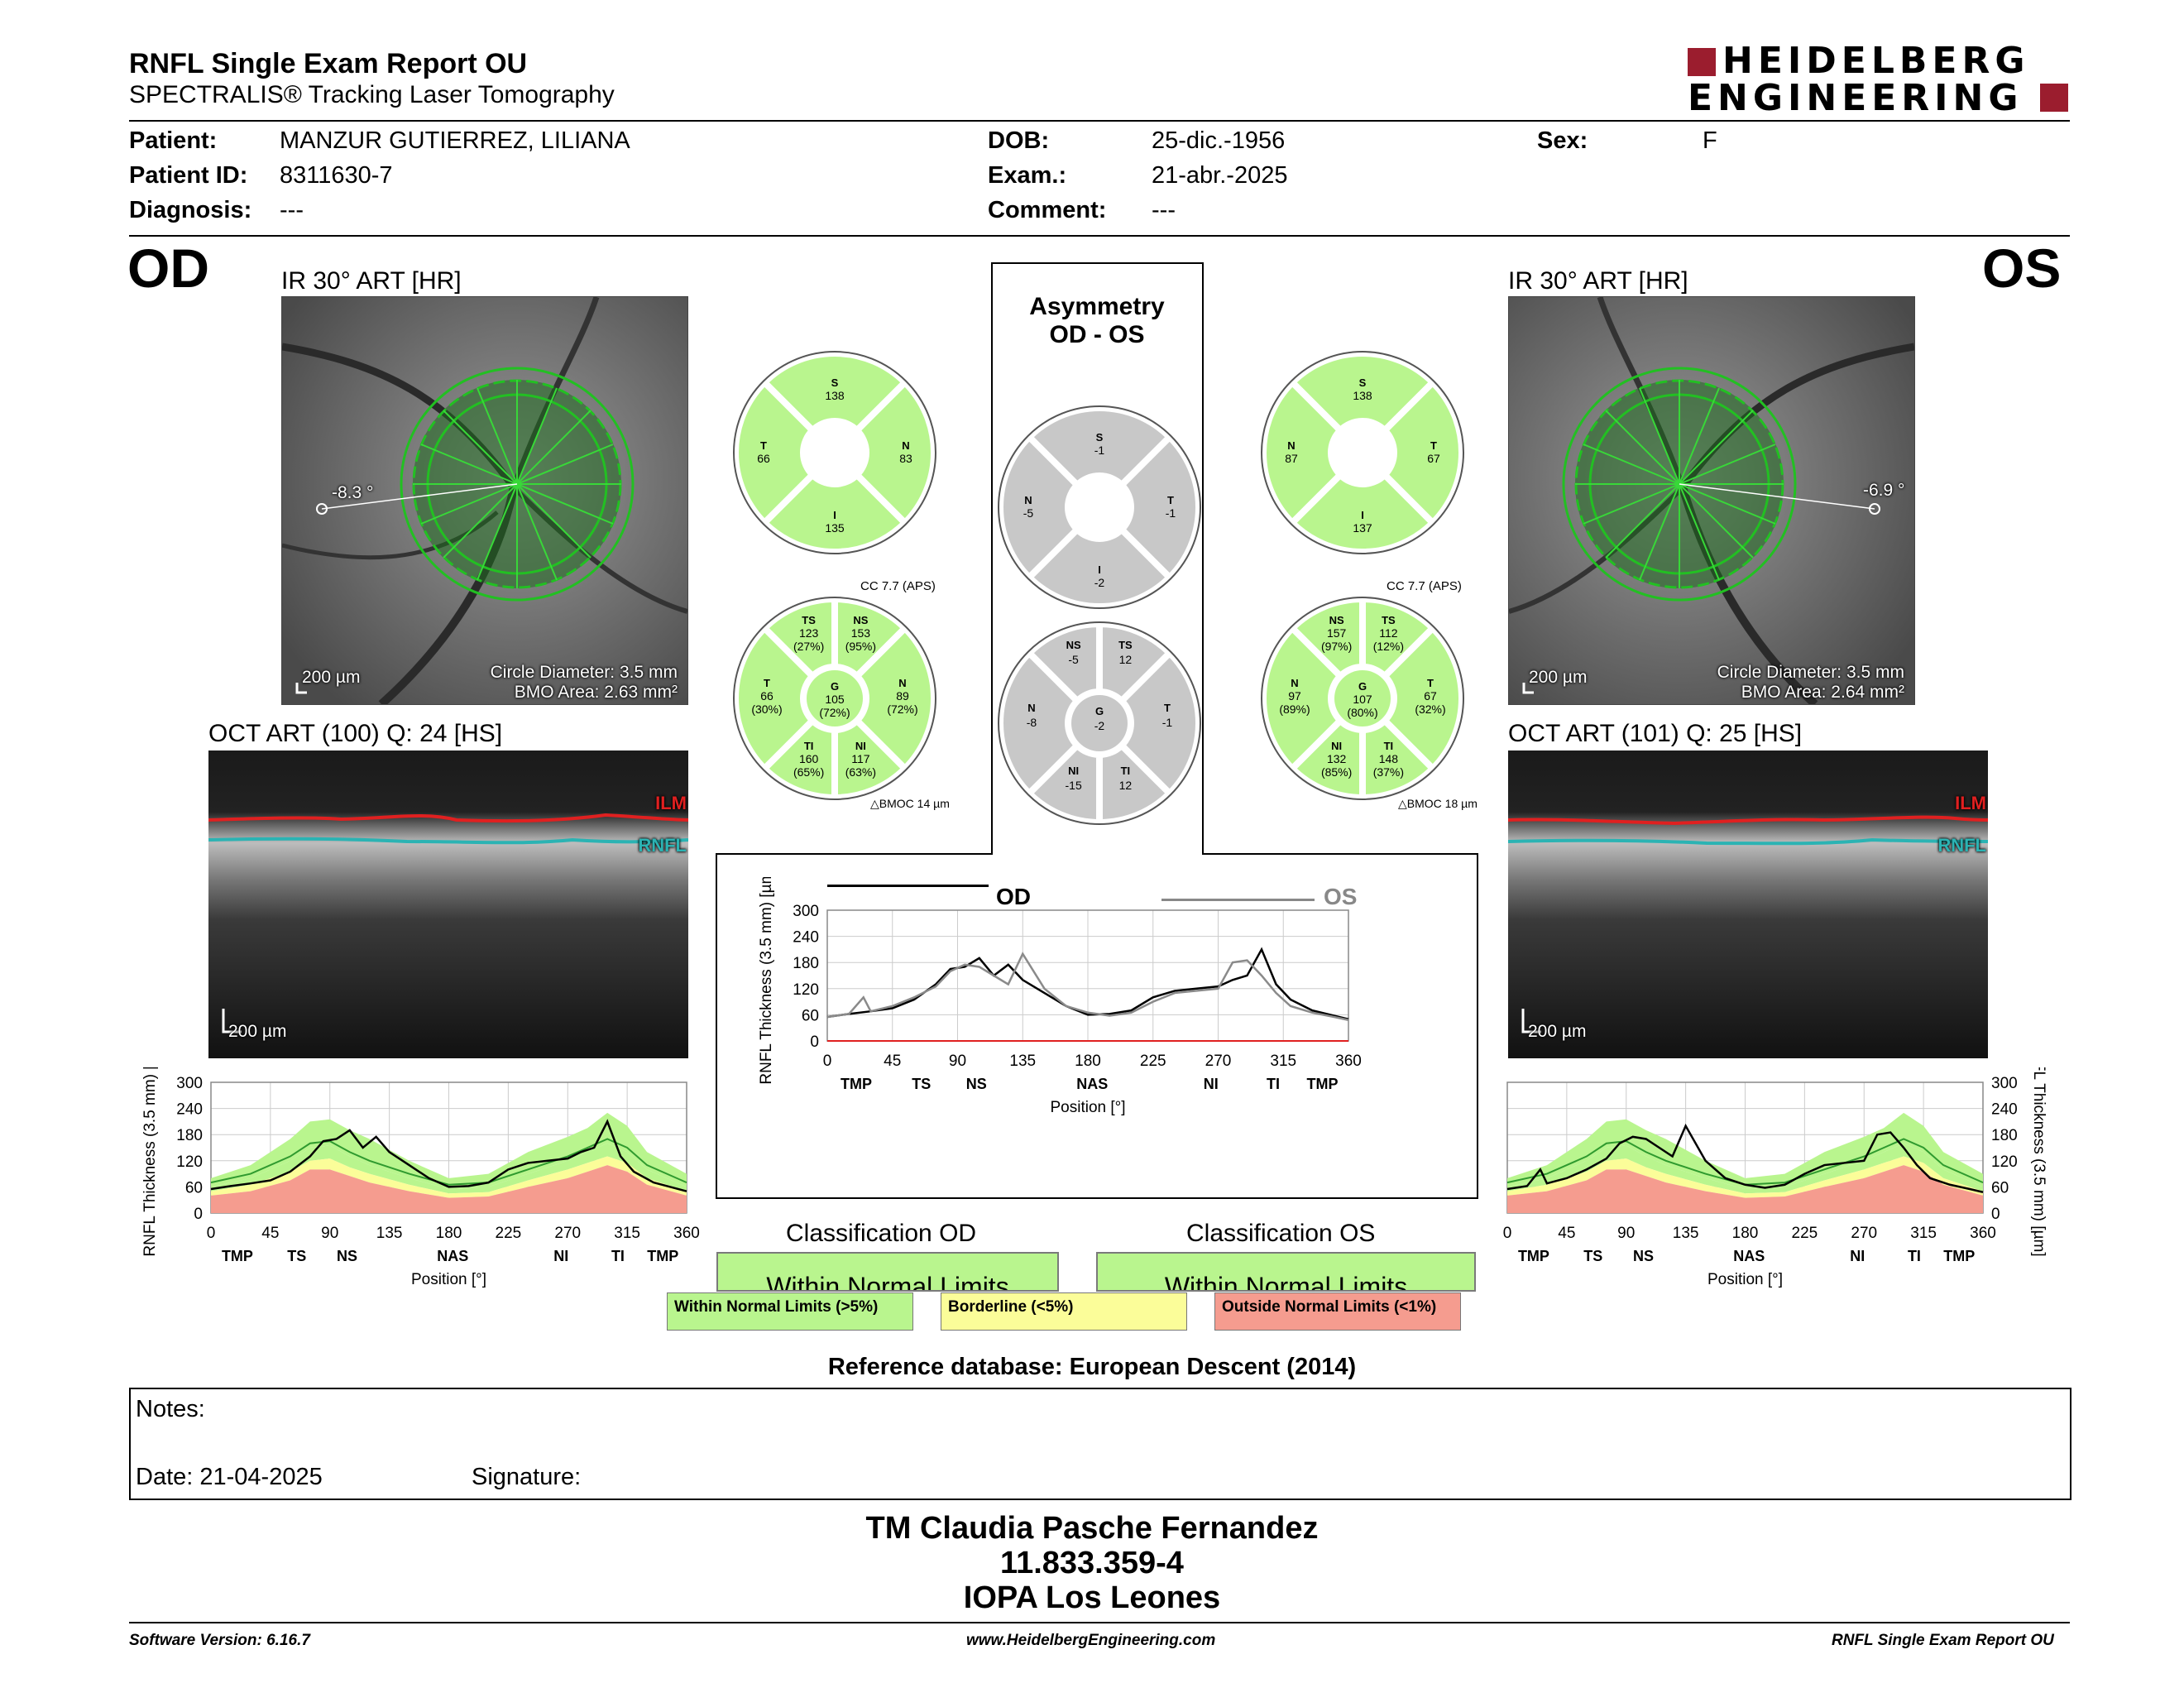 The height and width of the screenshot is (1688, 2184). I want to click on os-sect-outline, so click(1362, 698).